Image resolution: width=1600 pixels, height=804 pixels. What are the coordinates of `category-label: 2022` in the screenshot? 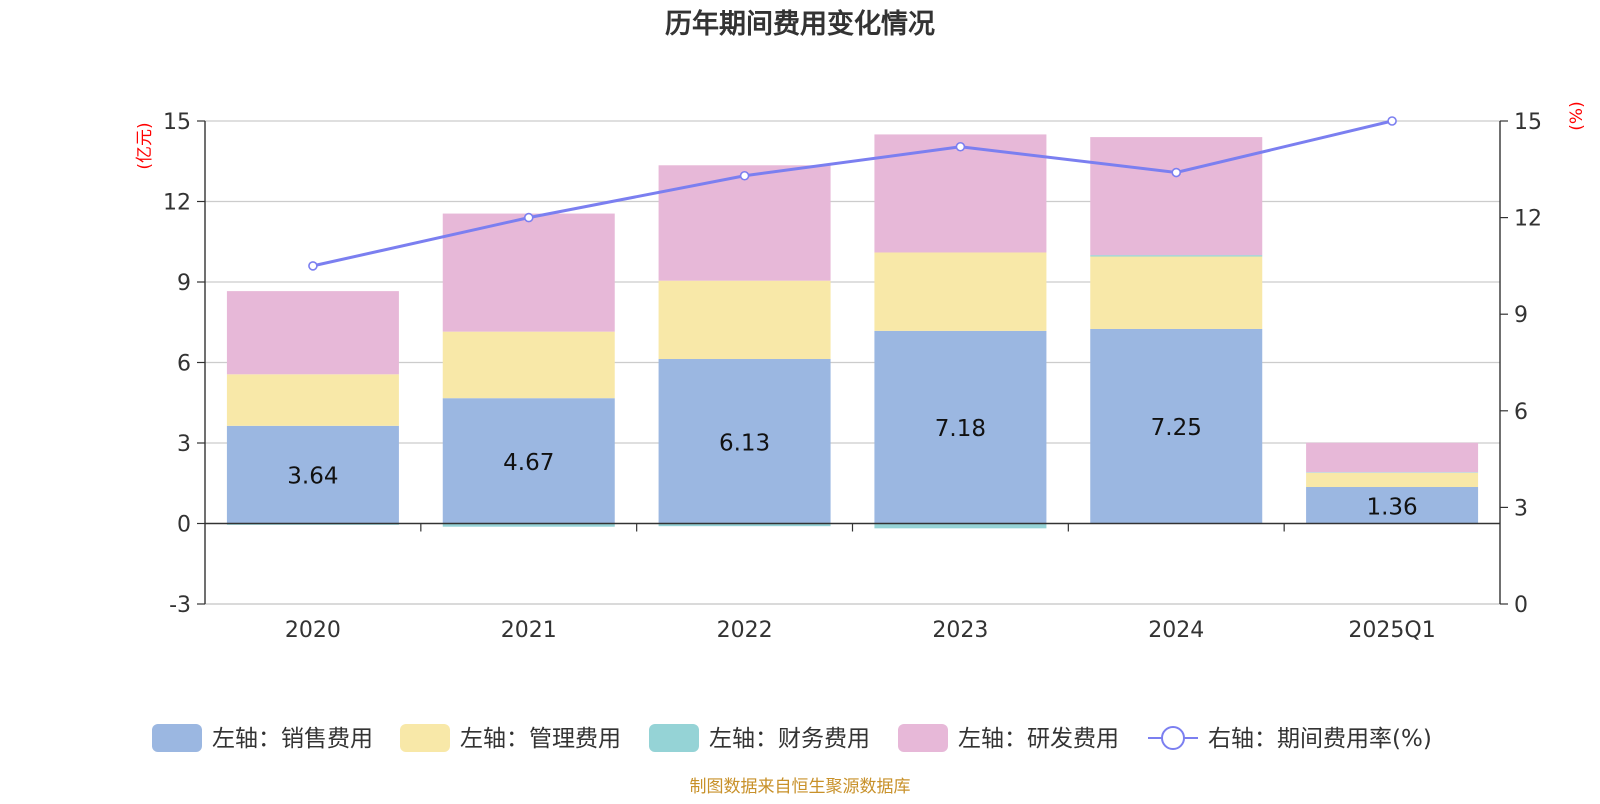 It's located at (745, 630).